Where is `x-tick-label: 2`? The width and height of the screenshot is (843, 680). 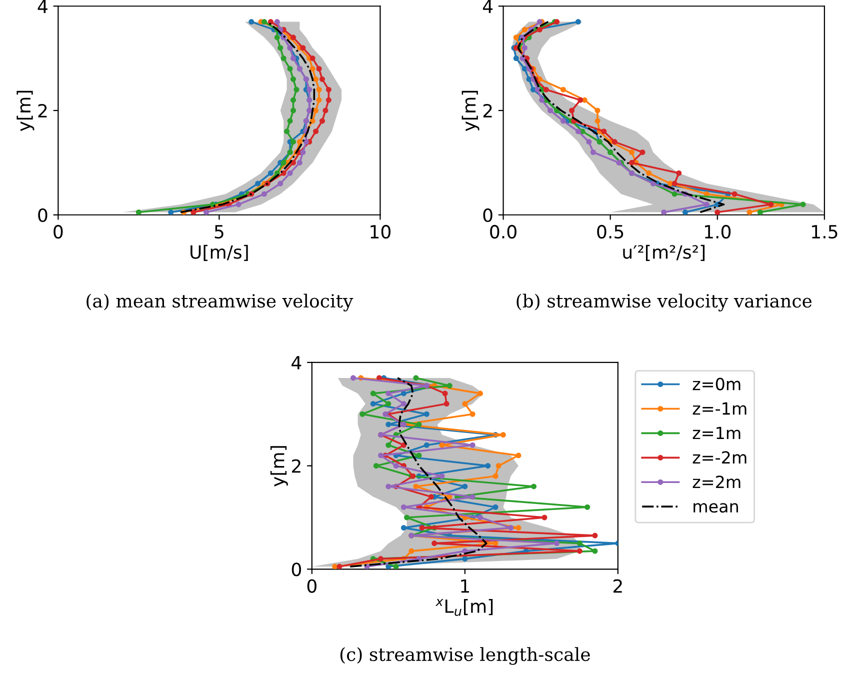
x-tick-label: 2 is located at coordinates (618, 586).